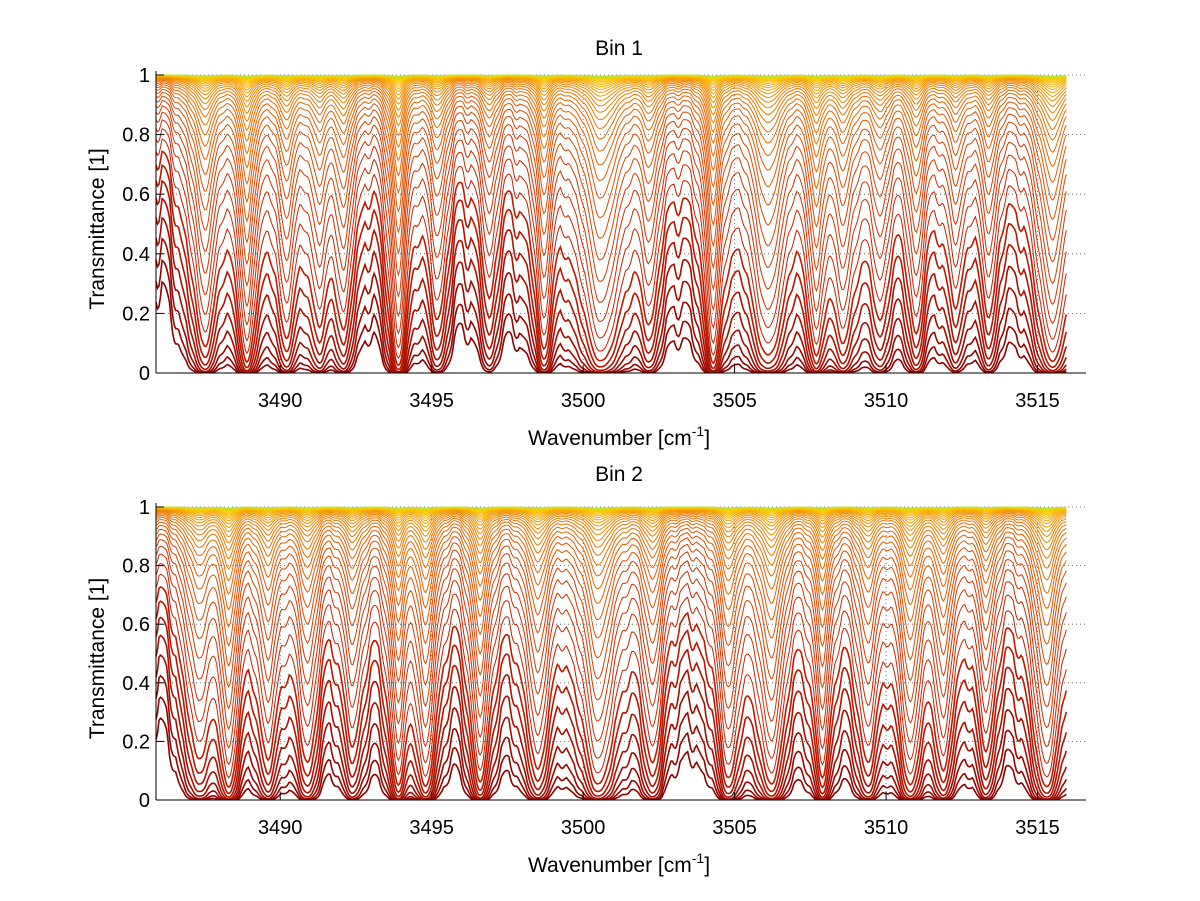  I want to click on bin2-xlabel-end: ], so click(707, 865).